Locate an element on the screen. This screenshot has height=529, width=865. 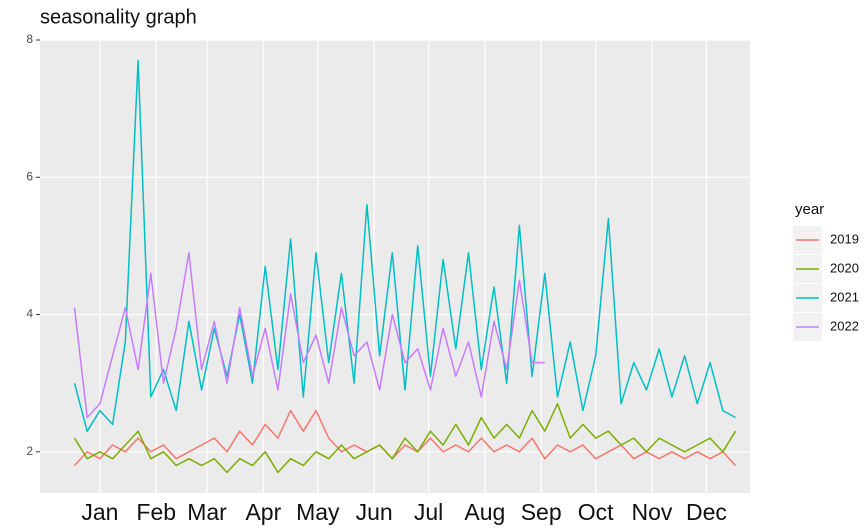
legend-title: year is located at coordinates (809, 209).